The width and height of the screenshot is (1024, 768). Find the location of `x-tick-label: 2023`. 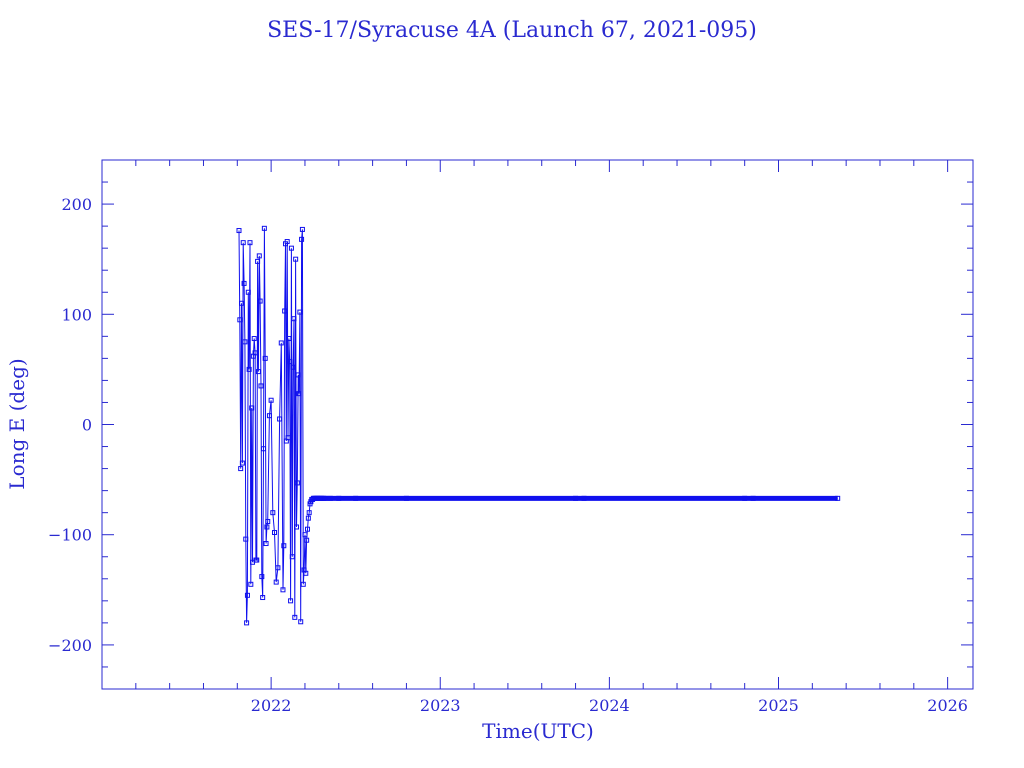

x-tick-label: 2023 is located at coordinates (440, 705).